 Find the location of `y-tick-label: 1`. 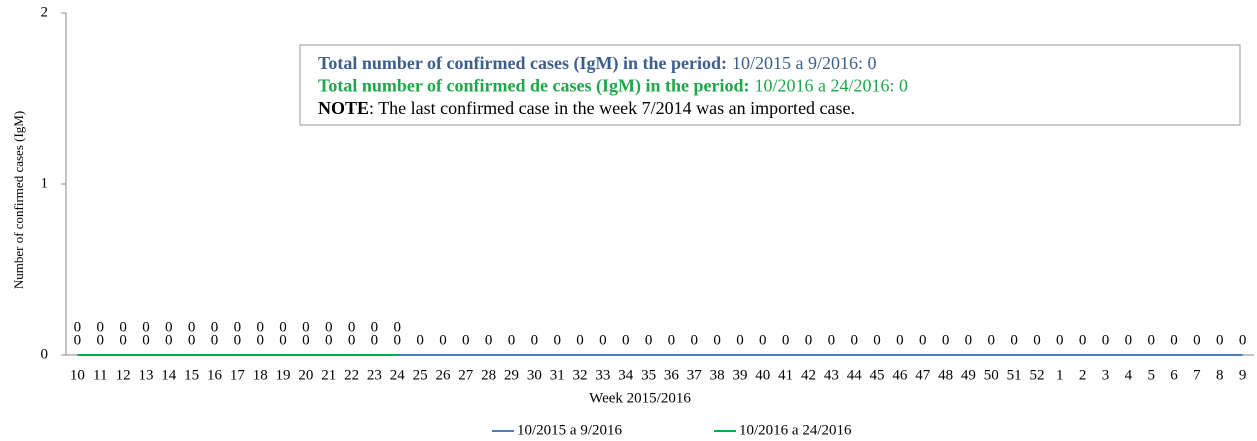

y-tick-label: 1 is located at coordinates (45, 183).